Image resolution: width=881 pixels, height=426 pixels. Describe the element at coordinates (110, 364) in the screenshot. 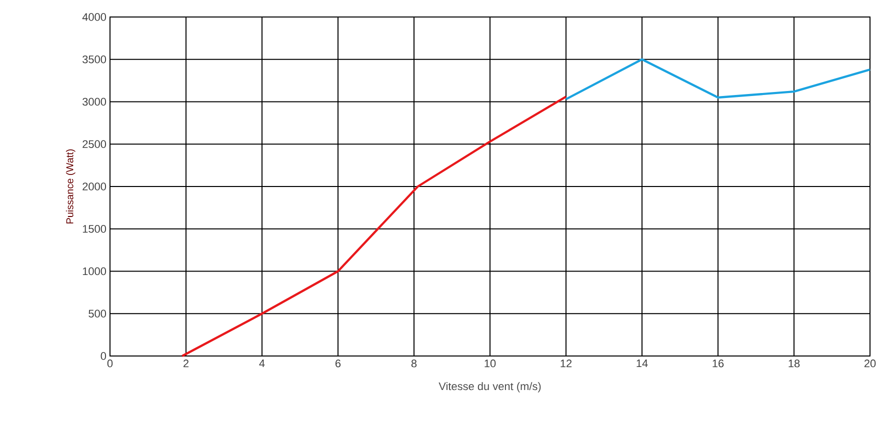

I see `x-tick-label: 0` at that location.